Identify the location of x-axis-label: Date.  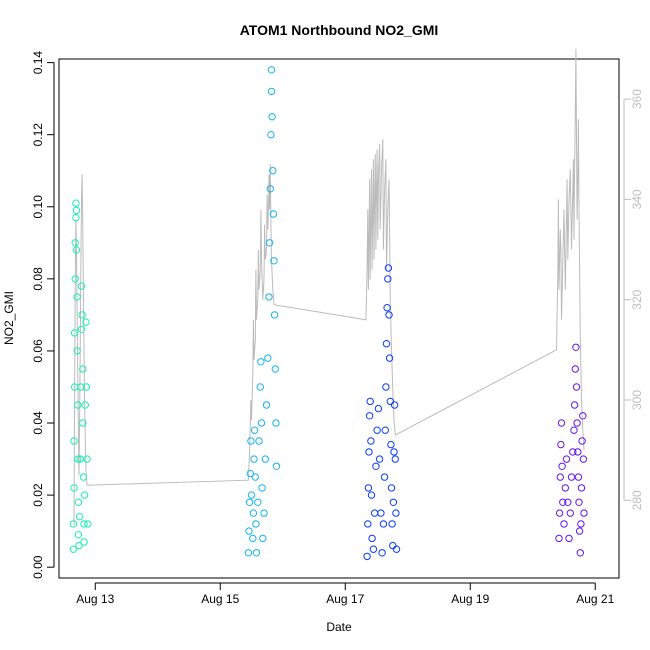
(339, 627).